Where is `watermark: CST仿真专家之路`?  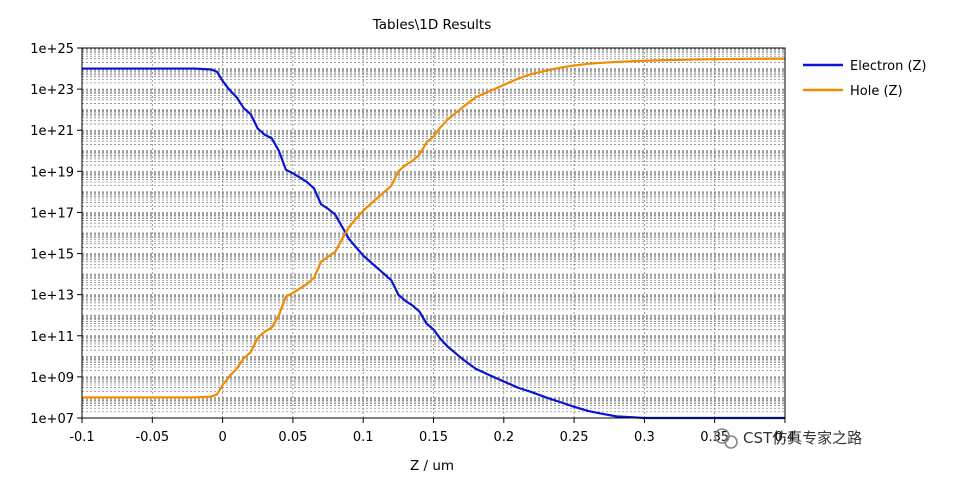 watermark: CST仿真专家之路 is located at coordinates (788, 438).